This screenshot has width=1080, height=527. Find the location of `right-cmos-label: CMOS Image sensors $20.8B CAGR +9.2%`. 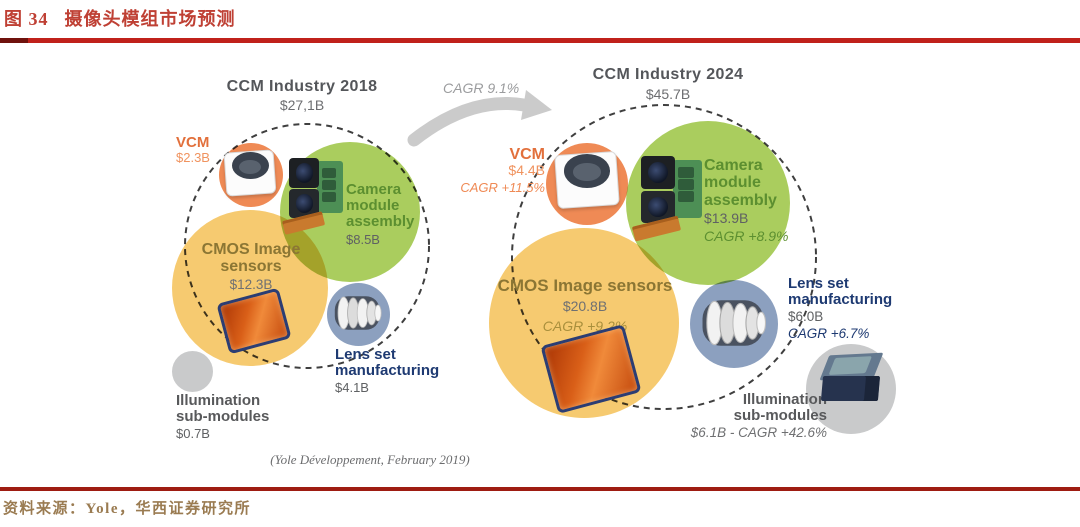

right-cmos-label: CMOS Image sensors $20.8B CAGR +9.2% is located at coordinates (585, 305).